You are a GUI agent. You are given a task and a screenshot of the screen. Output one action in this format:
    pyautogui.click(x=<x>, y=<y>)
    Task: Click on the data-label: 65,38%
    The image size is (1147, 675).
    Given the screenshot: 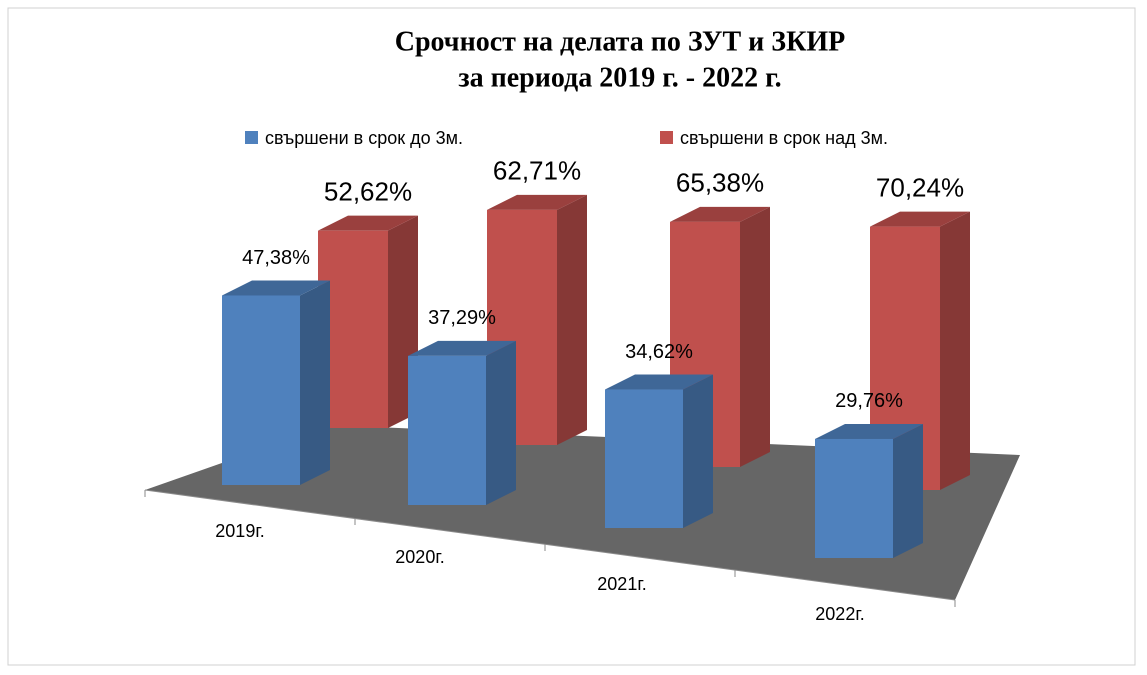 What is the action you would take?
    pyautogui.click(x=720, y=183)
    